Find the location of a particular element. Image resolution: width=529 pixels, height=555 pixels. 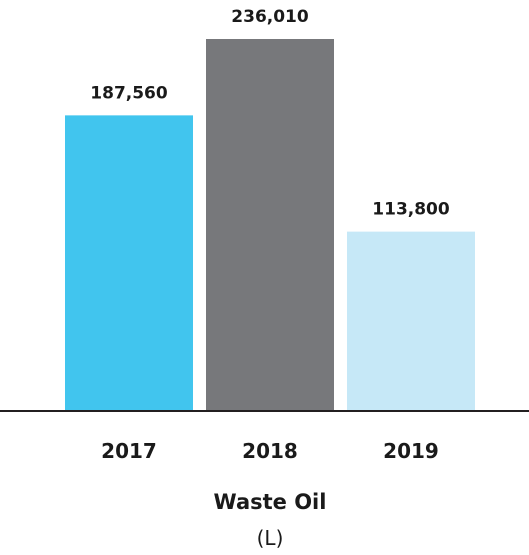

x-tick-label-2017: 2017 is located at coordinates (129, 451).